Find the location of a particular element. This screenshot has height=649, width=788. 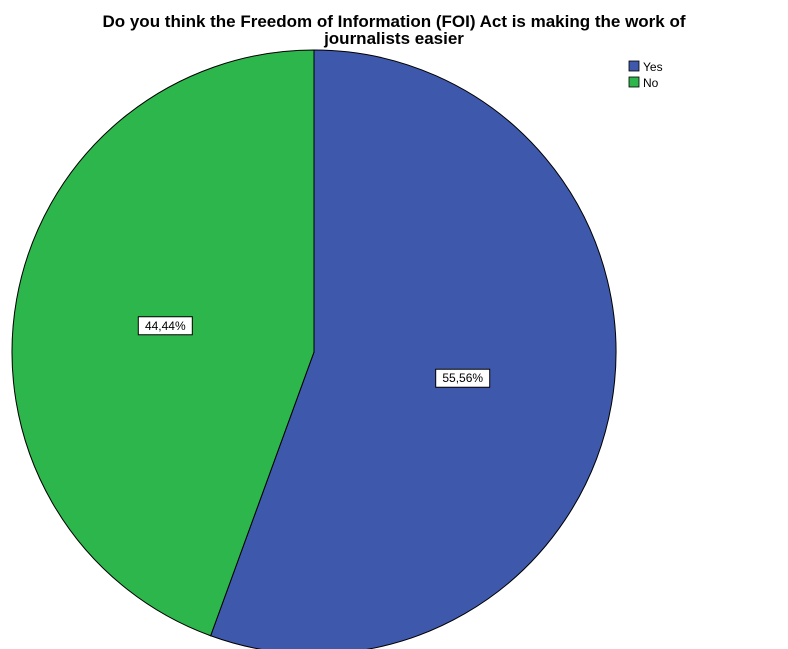

slice-label-yes: 55,56% is located at coordinates (463, 378).